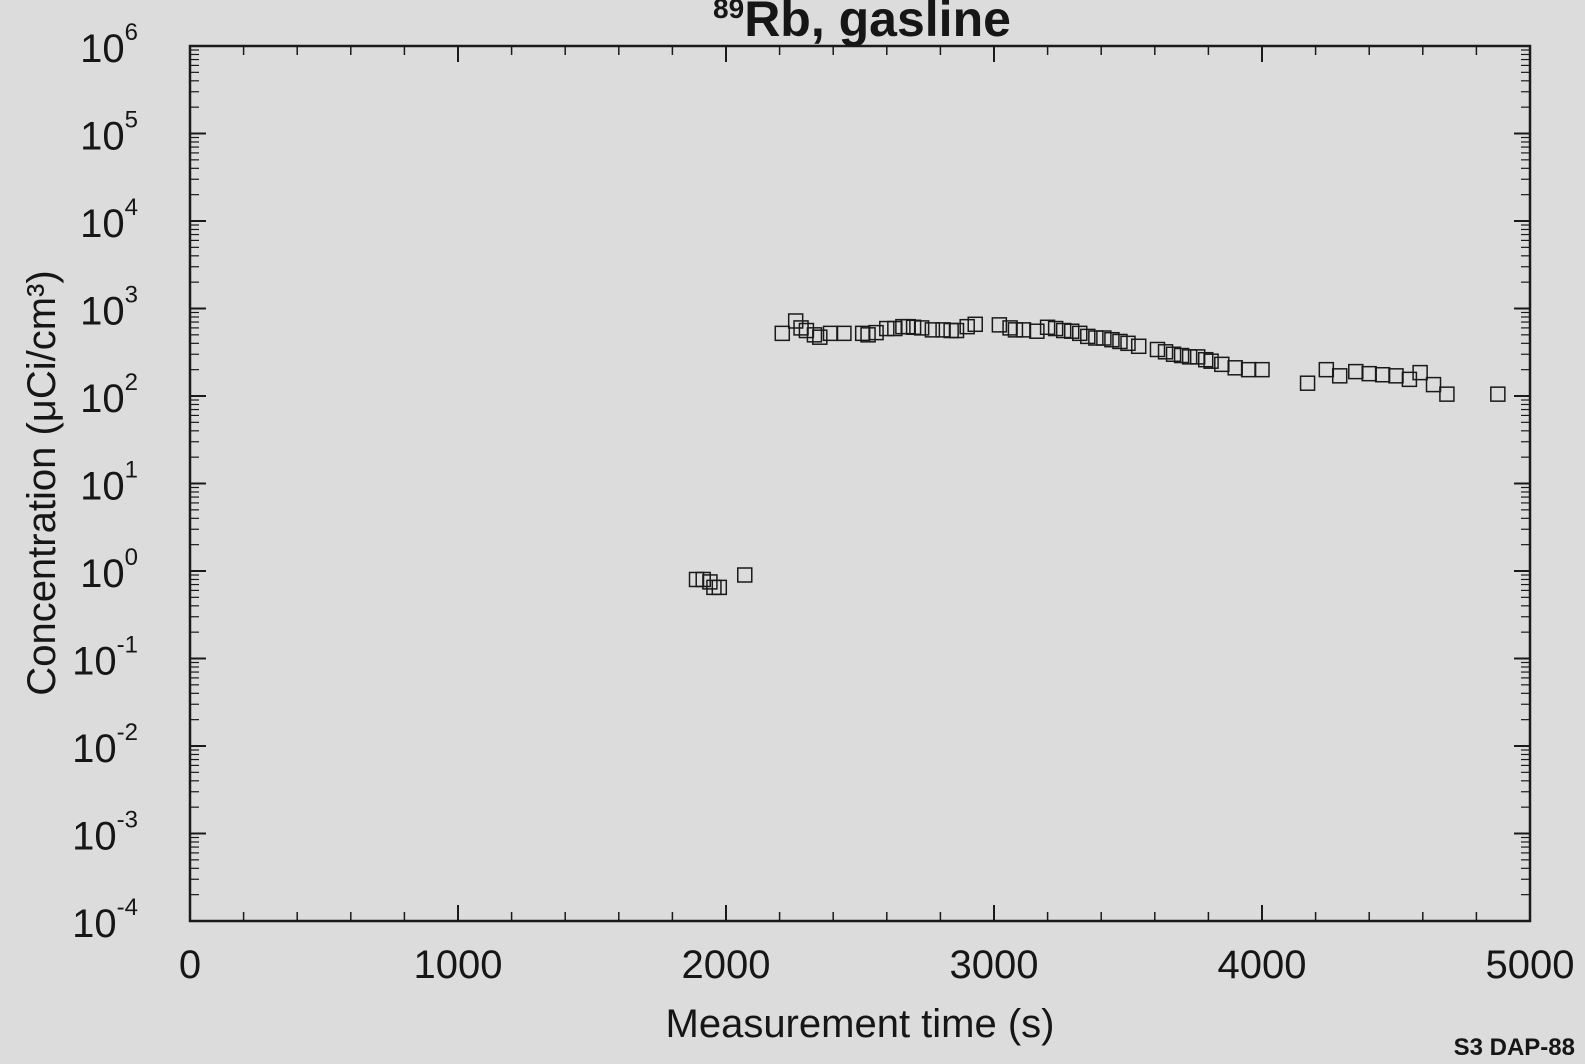 Image resolution: width=1585 pixels, height=1064 pixels. I want to click on y-axis-label: Concentration (μCi/cm³), so click(42, 482).